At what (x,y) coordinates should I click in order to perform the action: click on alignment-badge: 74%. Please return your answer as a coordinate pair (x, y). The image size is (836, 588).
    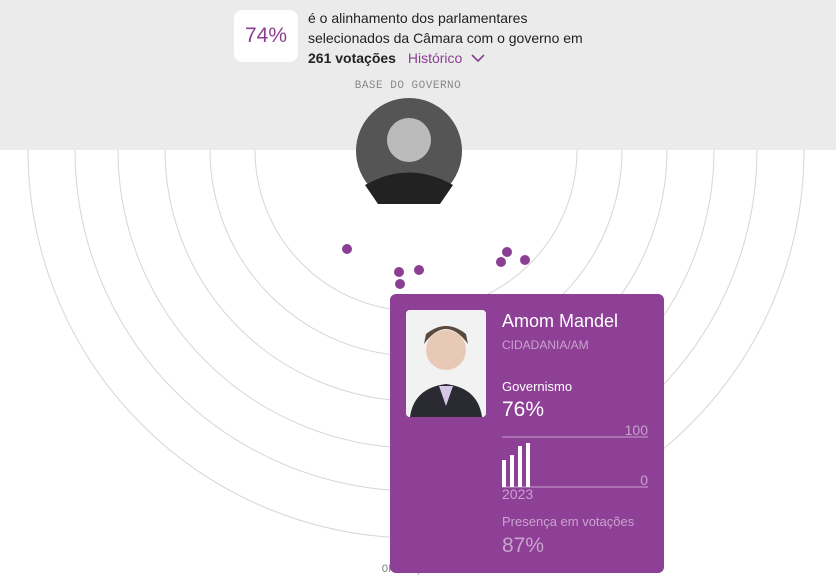
    Looking at the image, I should click on (266, 36).